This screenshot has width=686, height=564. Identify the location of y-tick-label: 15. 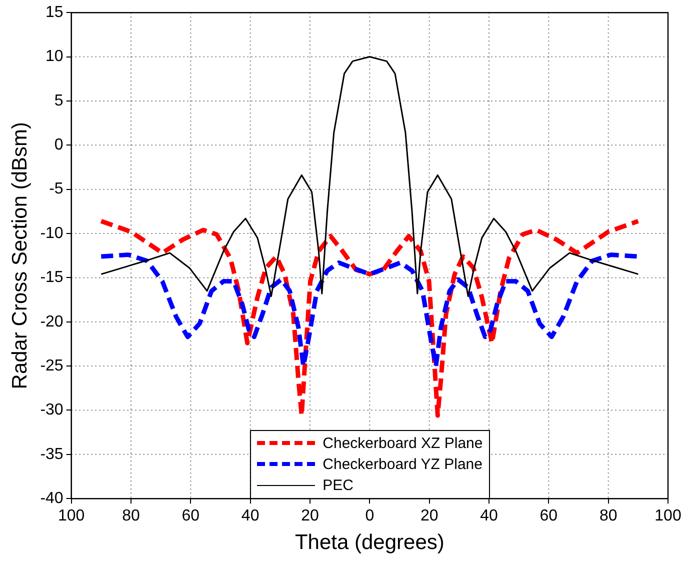
(55, 13).